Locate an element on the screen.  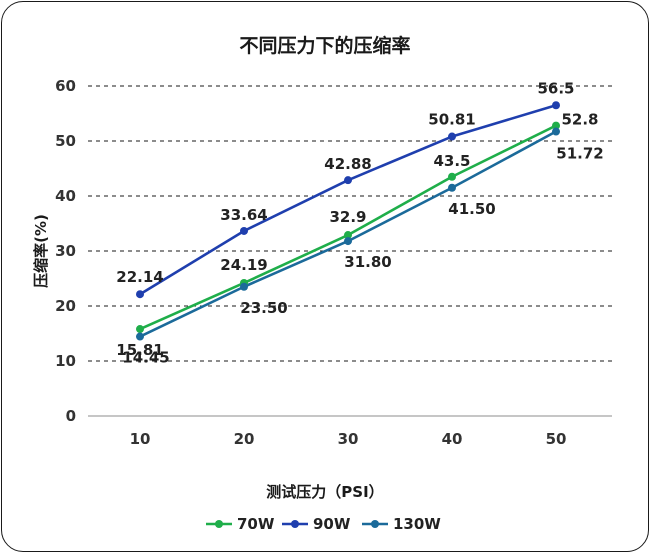
y-axis-label: 压缩率(%) is located at coordinates (41, 251).